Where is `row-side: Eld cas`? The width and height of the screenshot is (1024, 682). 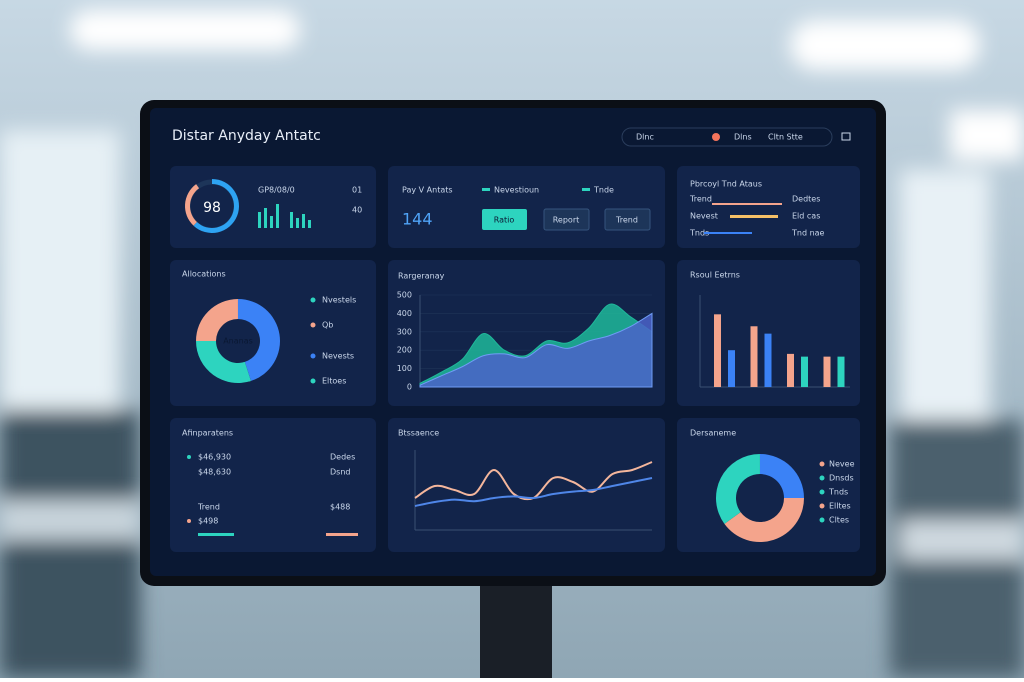
row-side: Eld cas is located at coordinates (806, 216).